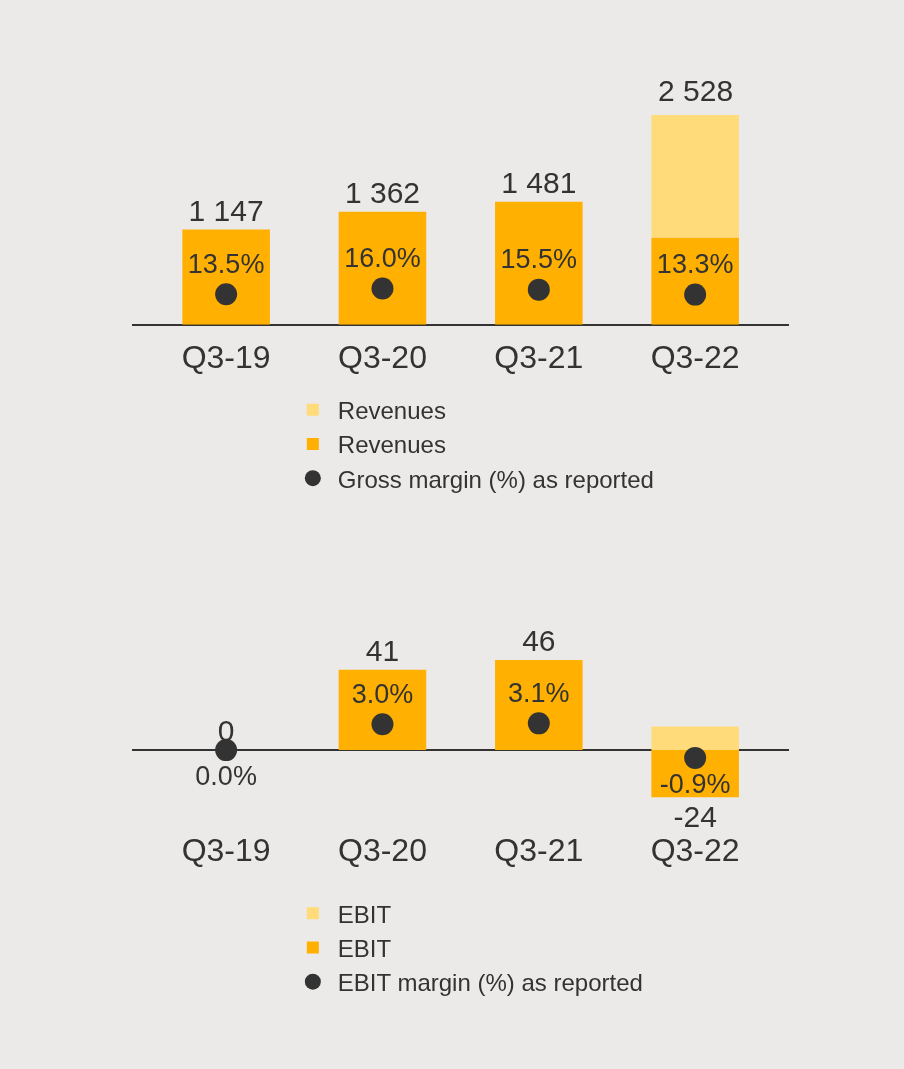 Image resolution: width=904 pixels, height=1069 pixels. What do you see at coordinates (695, 264) in the screenshot?
I see `data-label: 13.3%` at bounding box center [695, 264].